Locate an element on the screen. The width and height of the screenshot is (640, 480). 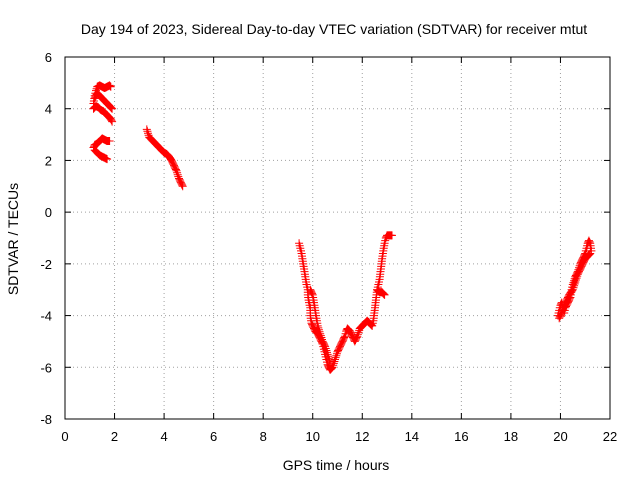
y-tick-label: 2 is located at coordinates (48, 160).